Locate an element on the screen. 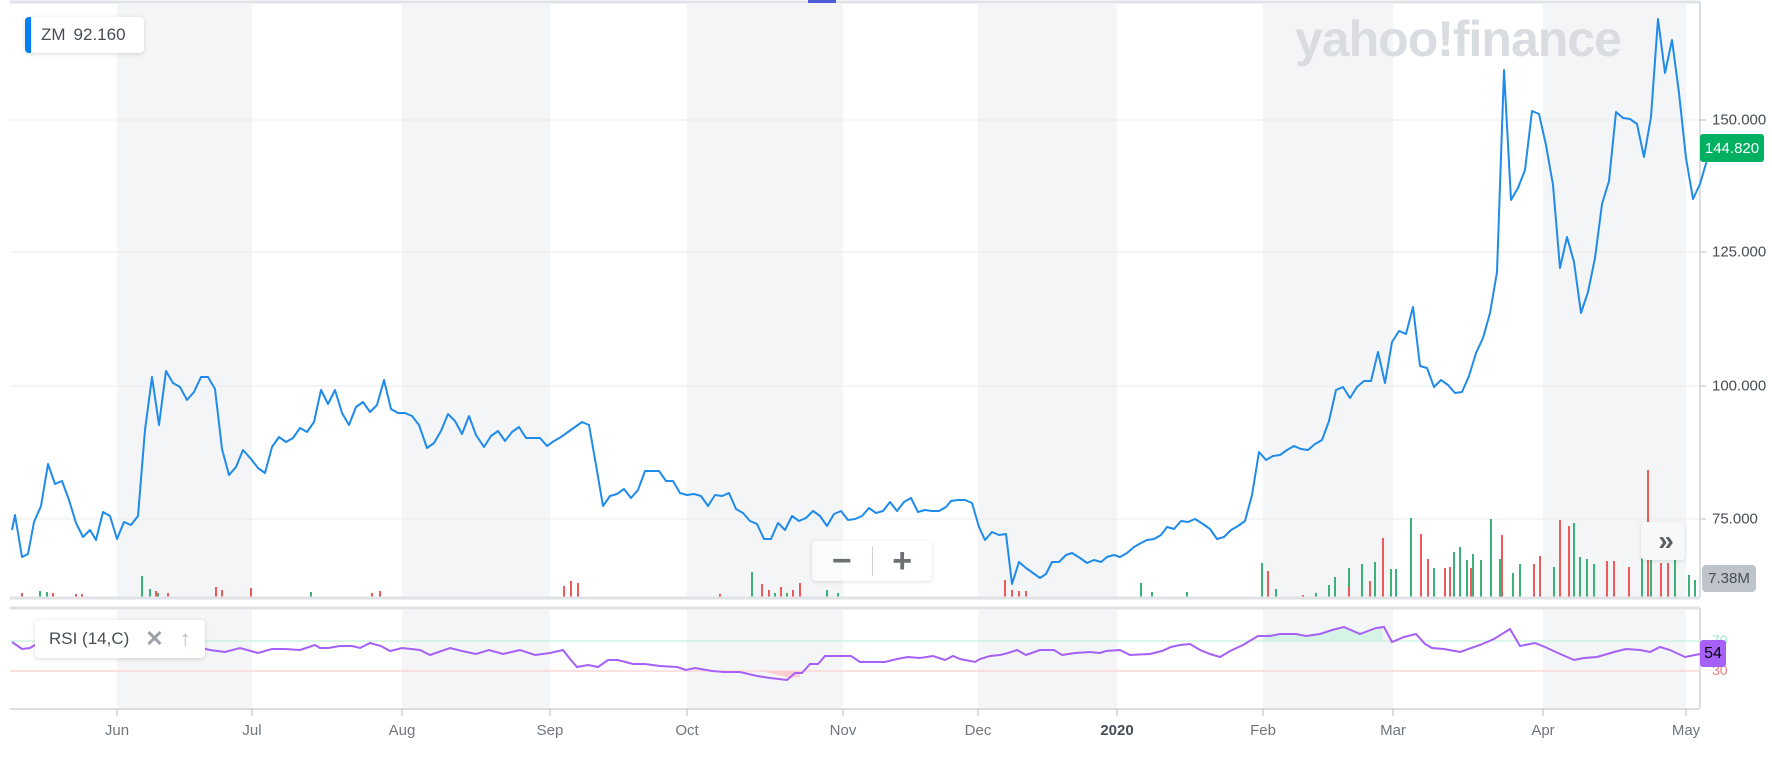 This screenshot has height=757, width=1772. zoom-in-button: + is located at coordinates (902, 561).